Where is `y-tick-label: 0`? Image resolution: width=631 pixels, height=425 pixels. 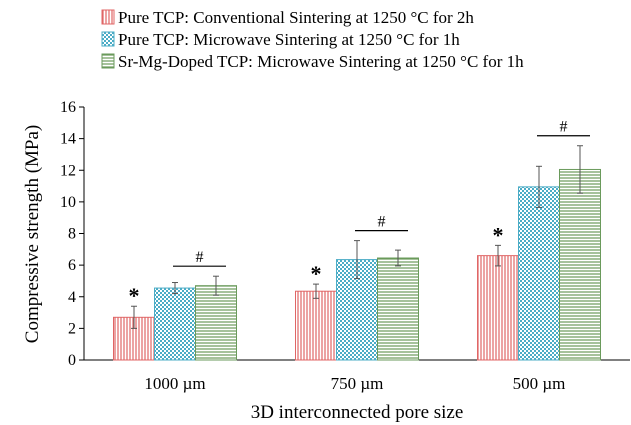 y-tick-label: 0 is located at coordinates (72, 360).